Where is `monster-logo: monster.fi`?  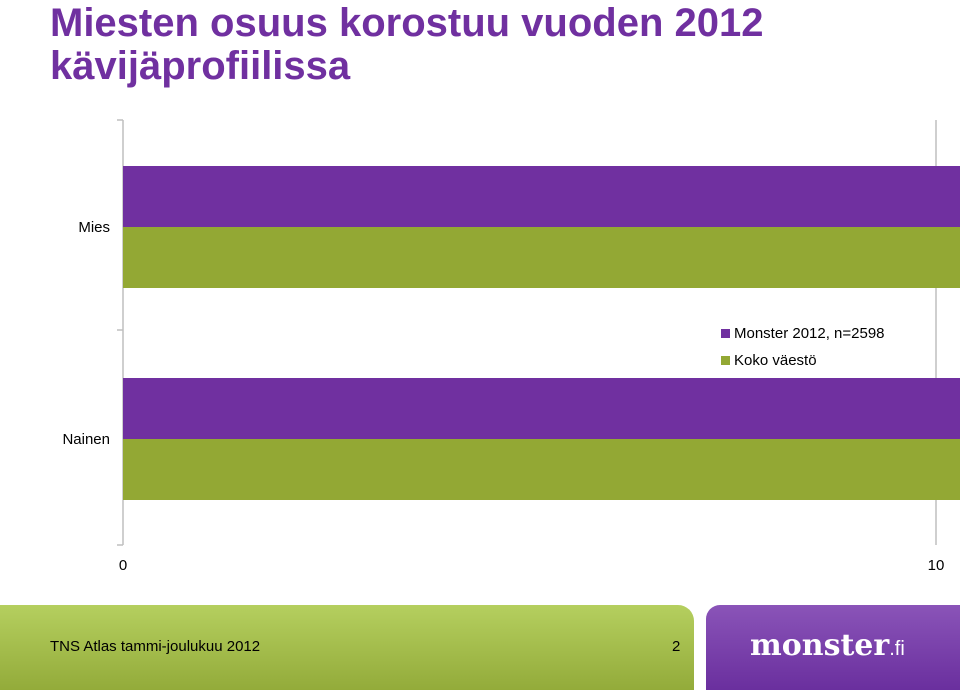 monster-logo: monster.fi is located at coordinates (827, 645).